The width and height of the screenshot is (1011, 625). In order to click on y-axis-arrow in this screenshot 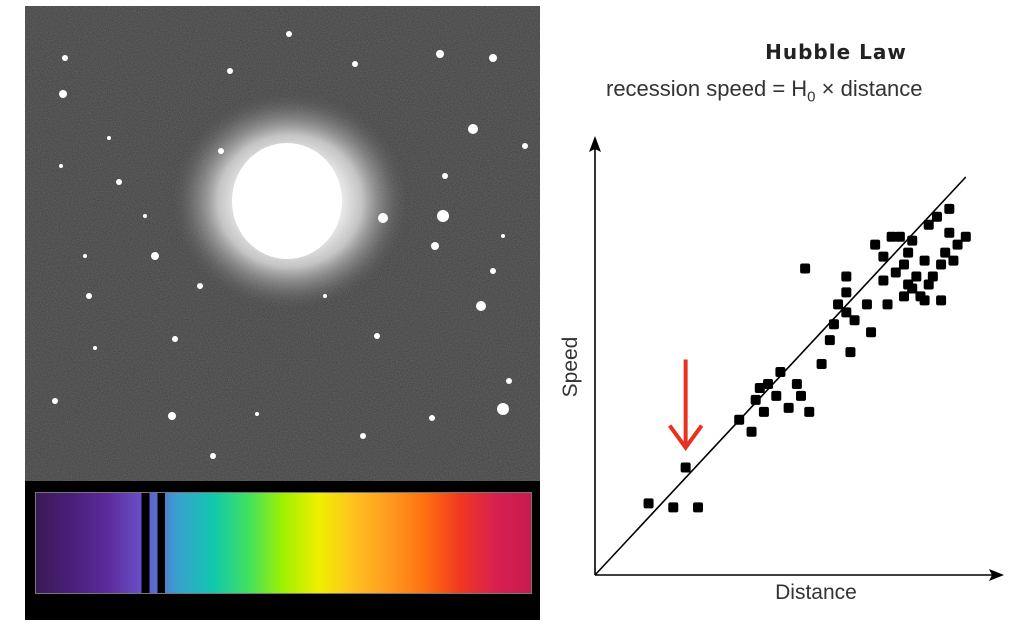, I will do `click(595, 144)`.